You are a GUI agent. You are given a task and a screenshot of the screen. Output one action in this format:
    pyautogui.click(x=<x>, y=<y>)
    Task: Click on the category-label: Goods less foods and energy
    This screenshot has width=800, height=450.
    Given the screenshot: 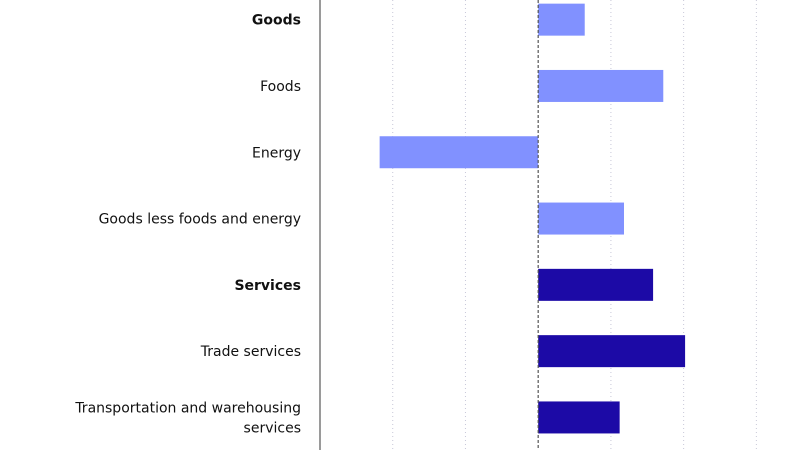 What is the action you would take?
    pyautogui.click(x=200, y=220)
    